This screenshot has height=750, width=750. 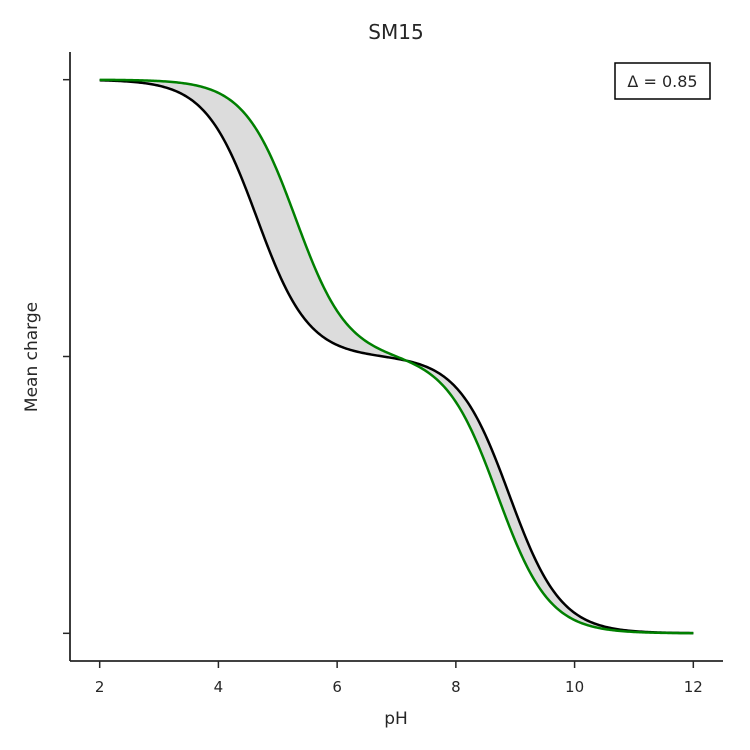 I want to click on y-axis-label: Mean charge, so click(x=32, y=357).